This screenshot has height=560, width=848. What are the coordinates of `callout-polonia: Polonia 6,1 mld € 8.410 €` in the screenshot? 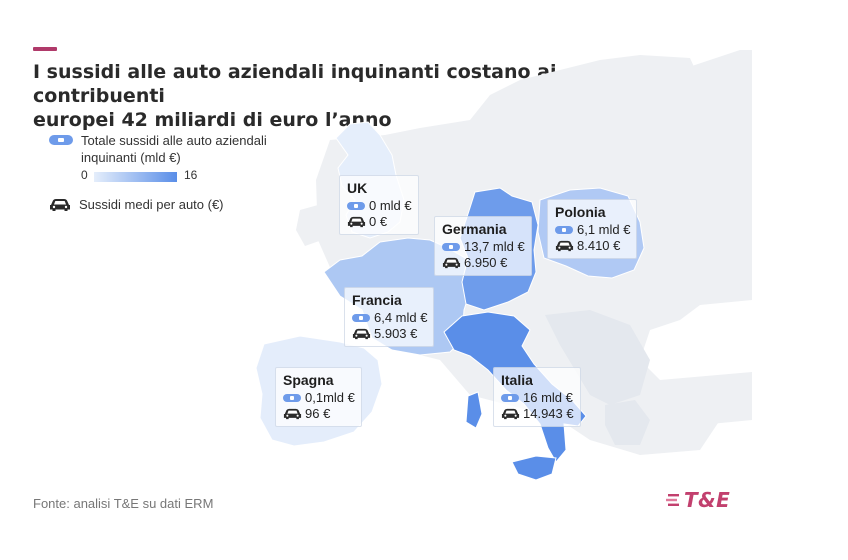 It's located at (592, 229).